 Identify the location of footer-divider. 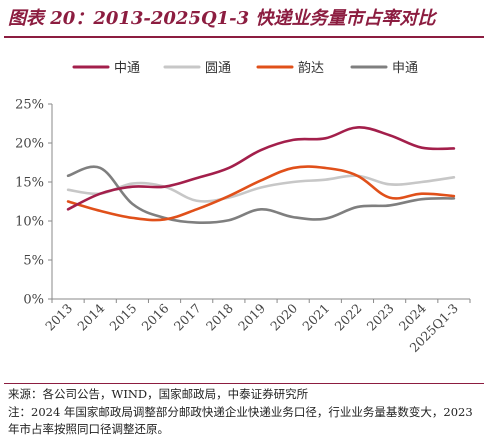
(244, 383).